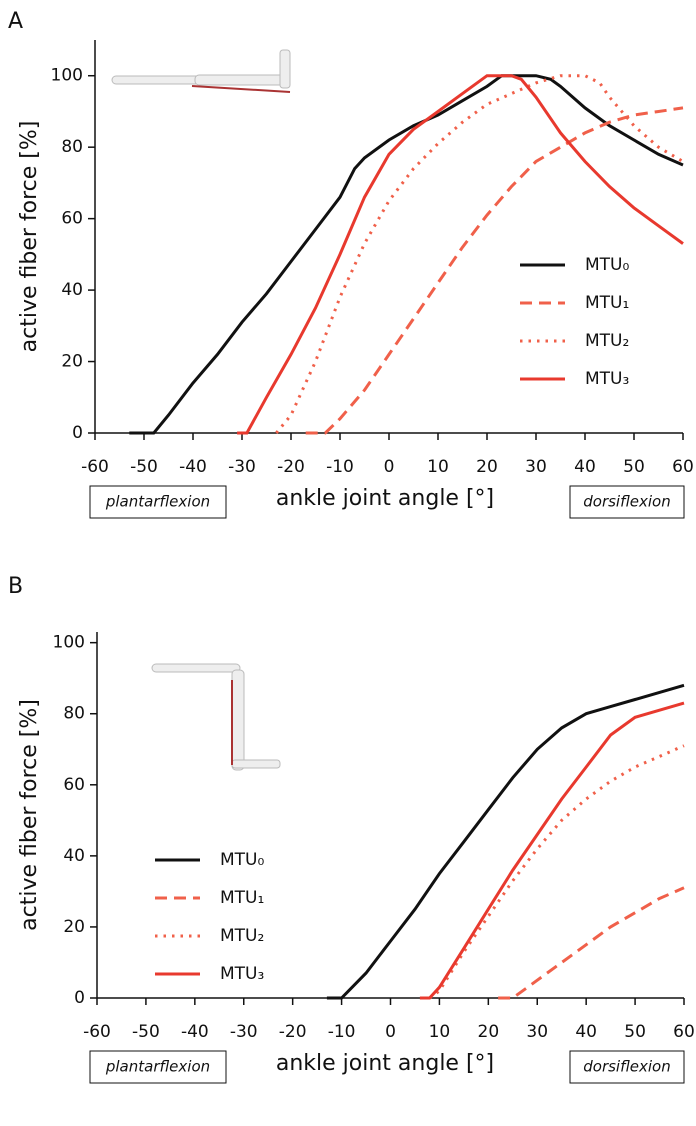  I want to click on panel-label: A, so click(15, 21).